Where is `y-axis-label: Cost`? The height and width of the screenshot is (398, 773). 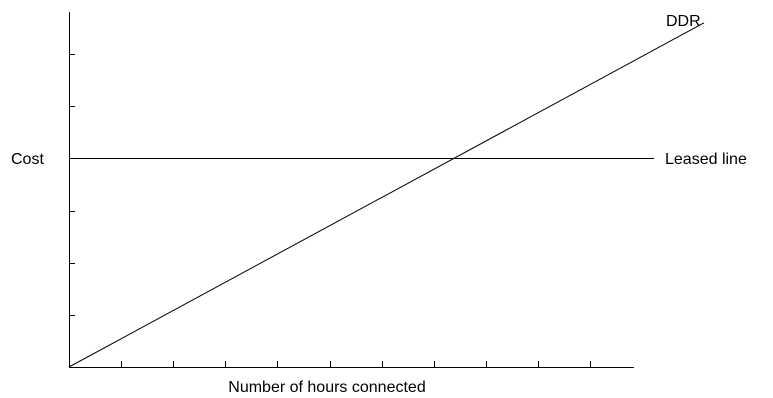
y-axis-label: Cost is located at coordinates (27, 159).